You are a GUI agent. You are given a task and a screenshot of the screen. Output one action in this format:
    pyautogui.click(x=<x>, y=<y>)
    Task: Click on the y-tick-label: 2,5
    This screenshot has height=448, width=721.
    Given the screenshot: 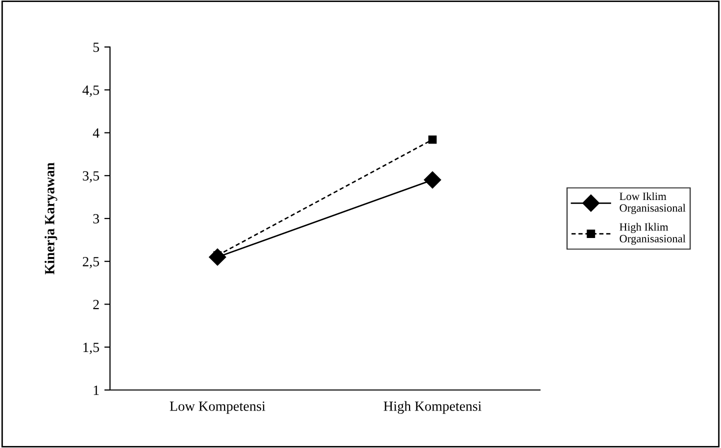 What is the action you would take?
    pyautogui.click(x=91, y=262)
    